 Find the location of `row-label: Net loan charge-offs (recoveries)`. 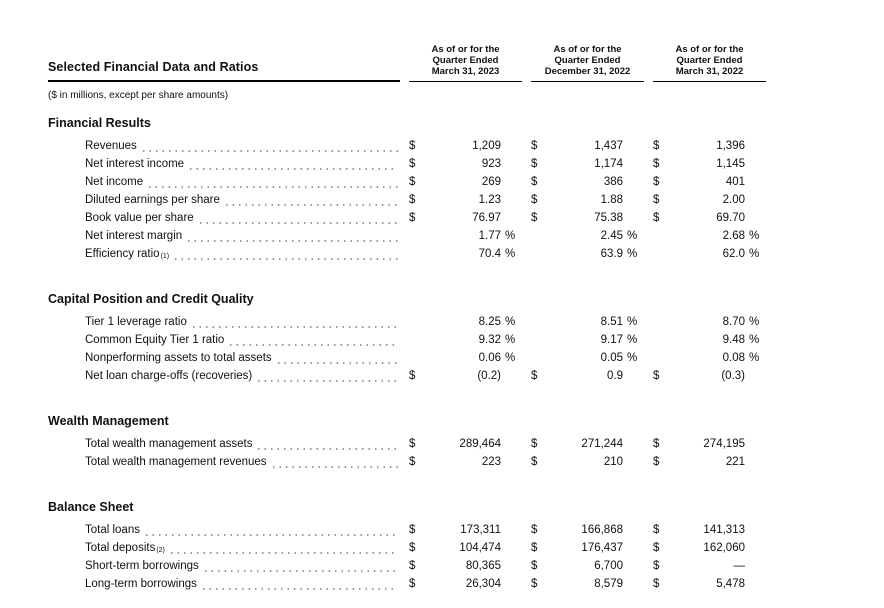

row-label: Net loan charge-offs (recoveries) is located at coordinates (169, 376).